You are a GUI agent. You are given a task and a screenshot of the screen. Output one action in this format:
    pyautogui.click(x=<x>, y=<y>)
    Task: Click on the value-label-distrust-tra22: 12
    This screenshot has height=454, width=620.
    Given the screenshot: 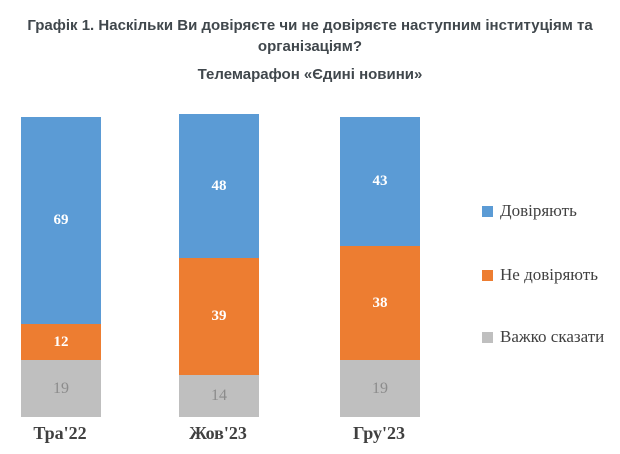 What is the action you would take?
    pyautogui.click(x=61, y=341)
    